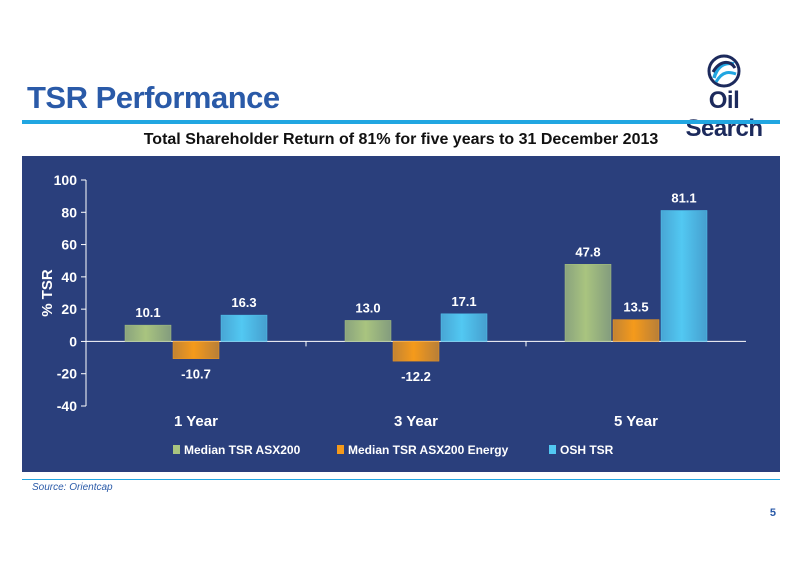 The width and height of the screenshot is (800, 566). Describe the element at coordinates (69, 277) in the screenshot. I see `y-tick-label: 40` at that location.